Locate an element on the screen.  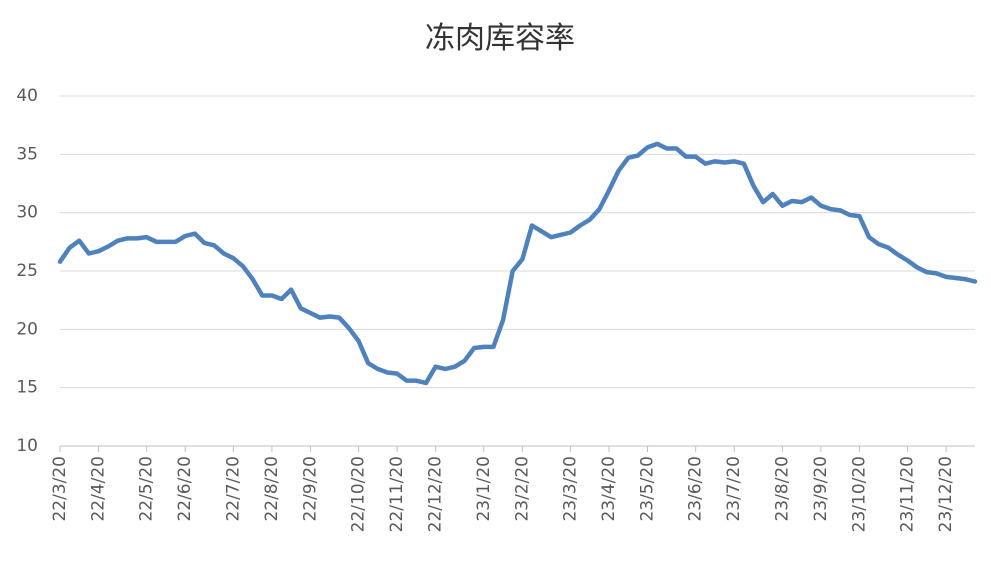
x-tick-label: 22/9/20 is located at coordinates (310, 489).